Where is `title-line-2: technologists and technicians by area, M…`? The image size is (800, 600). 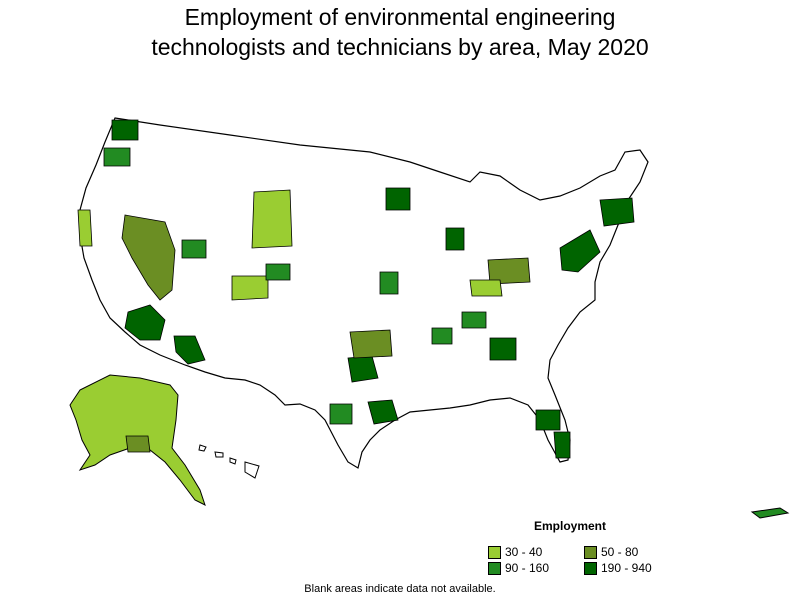 title-line-2: technologists and technicians by area, M… is located at coordinates (400, 47).